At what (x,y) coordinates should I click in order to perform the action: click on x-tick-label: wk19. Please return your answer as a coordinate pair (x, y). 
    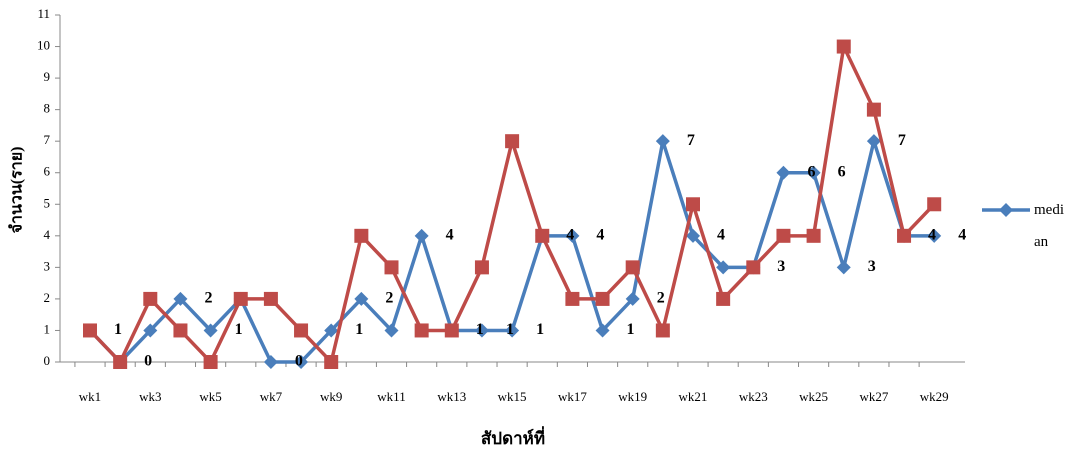
    Looking at the image, I should click on (632, 396).